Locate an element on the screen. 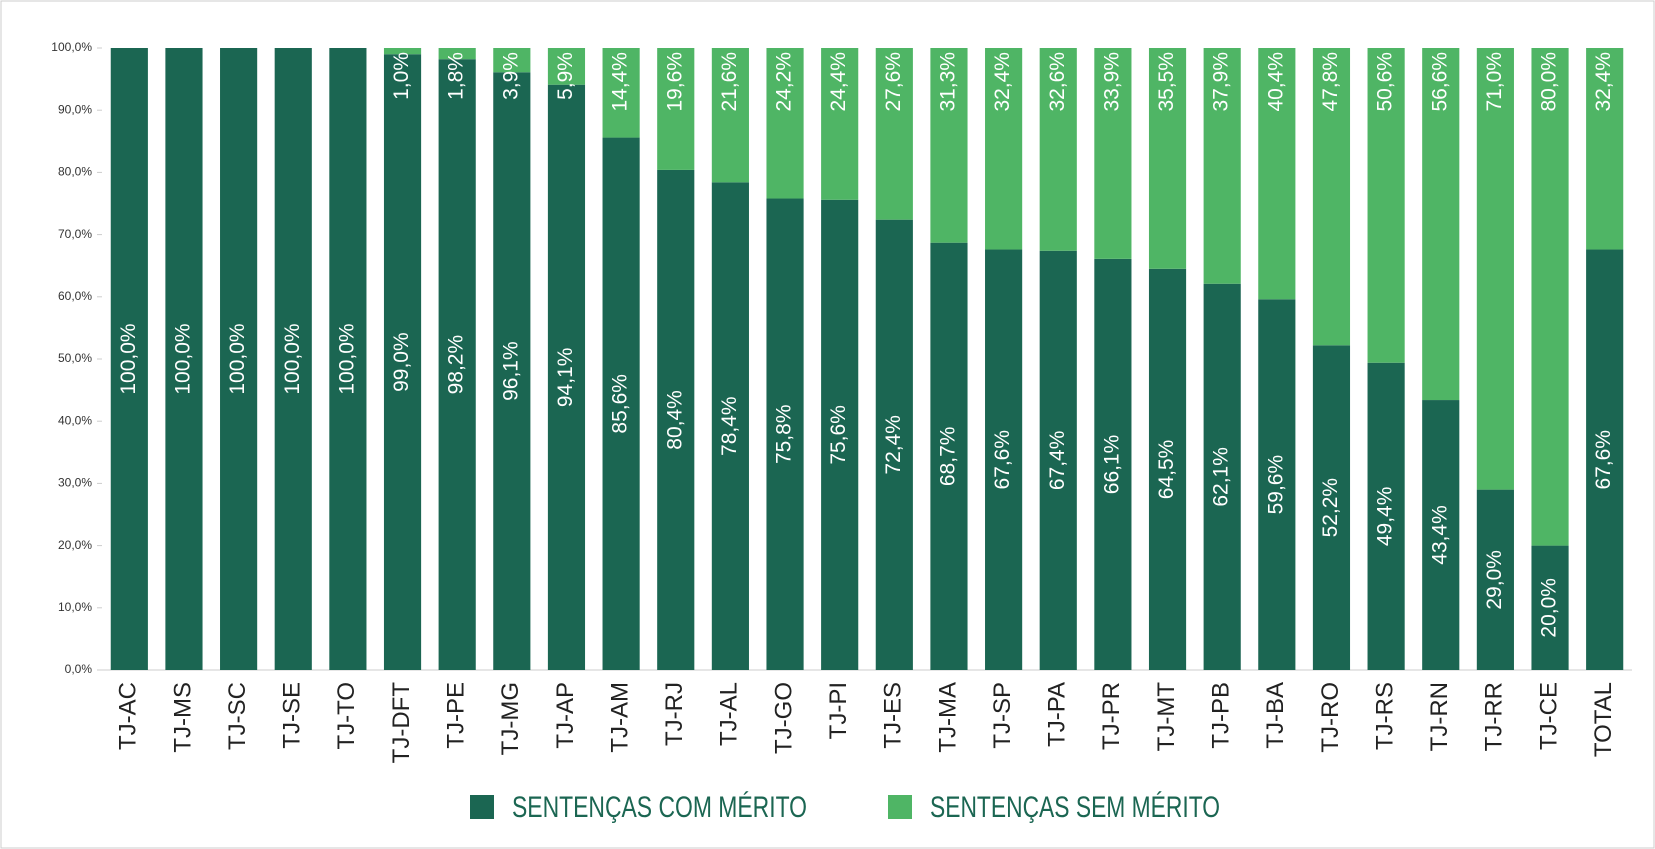 The height and width of the screenshot is (849, 1655). value-label: 99,0% is located at coordinates (401, 362).